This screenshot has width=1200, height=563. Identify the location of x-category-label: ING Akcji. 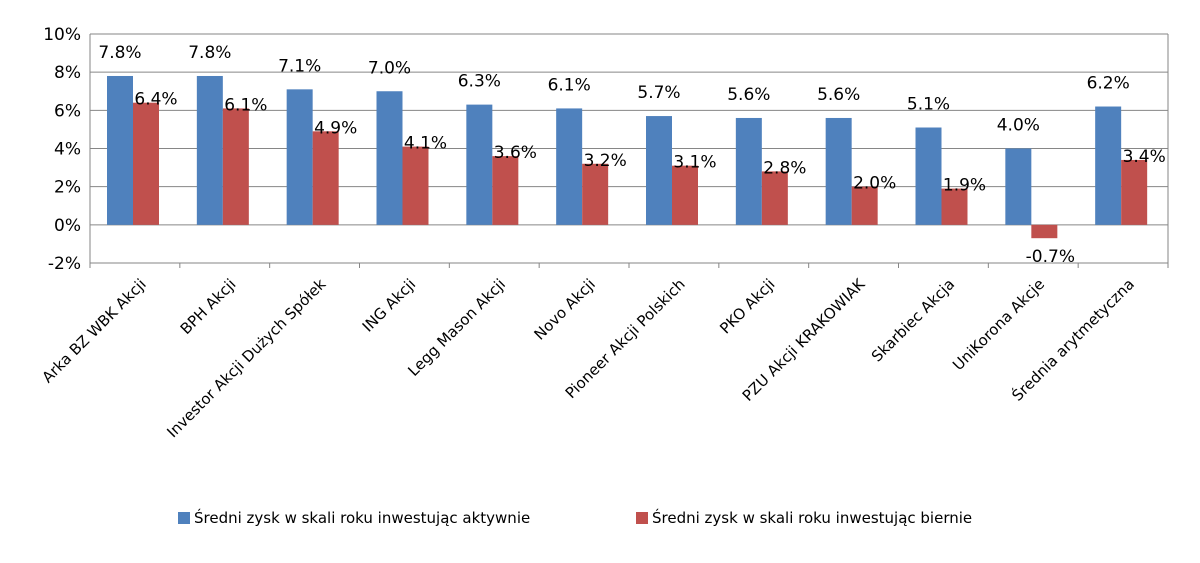
(389, 305).